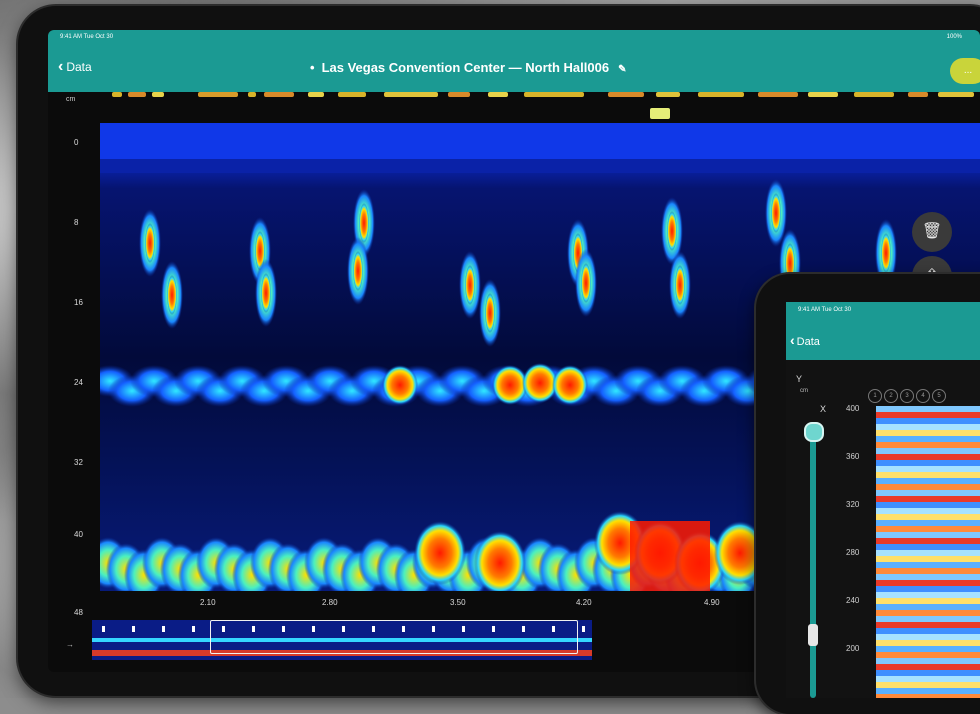  I want to click on track-segment, so click(137, 94).